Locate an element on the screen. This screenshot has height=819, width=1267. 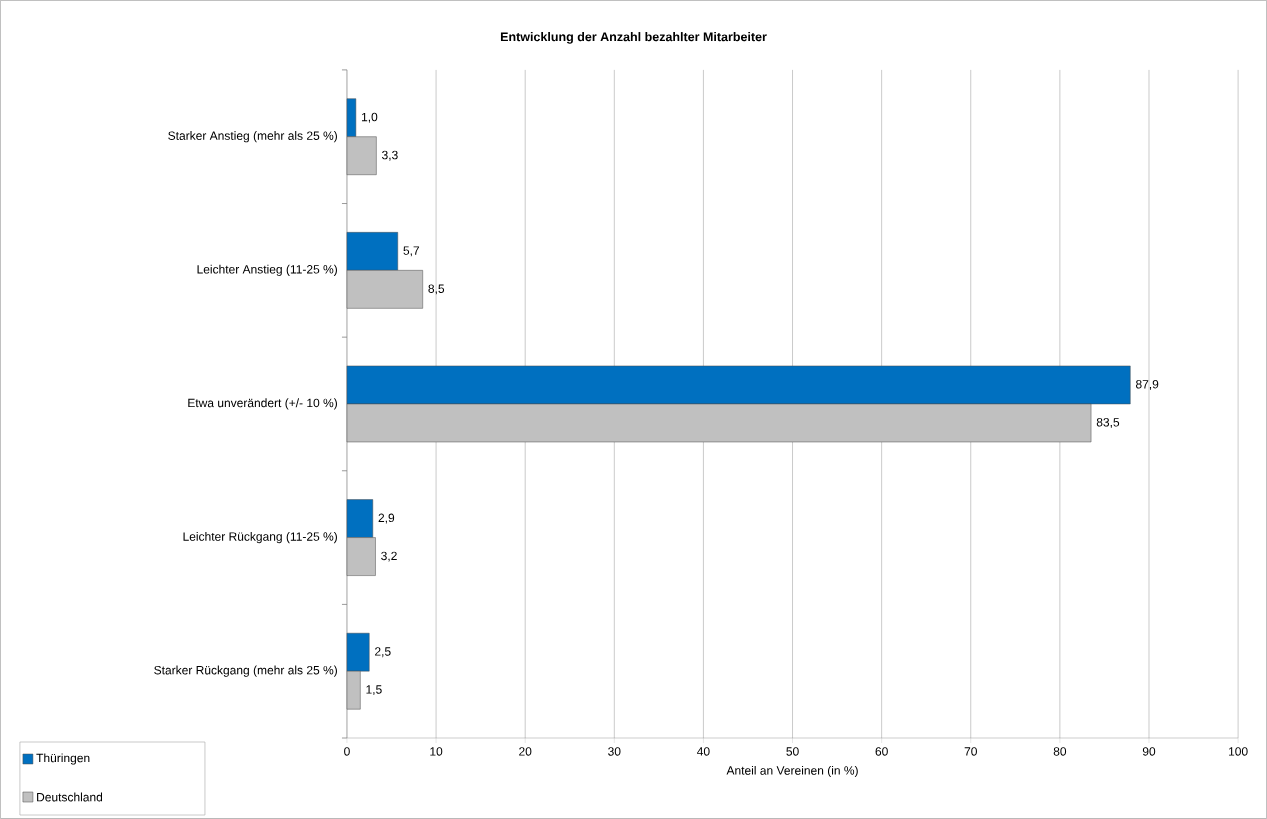
data-label: 2,5 is located at coordinates (383, 652).